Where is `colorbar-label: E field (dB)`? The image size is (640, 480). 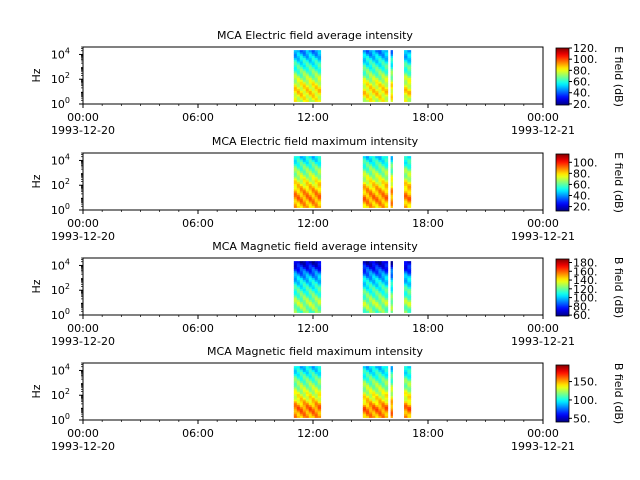
colorbar-label: E field (dB) is located at coordinates (618, 76).